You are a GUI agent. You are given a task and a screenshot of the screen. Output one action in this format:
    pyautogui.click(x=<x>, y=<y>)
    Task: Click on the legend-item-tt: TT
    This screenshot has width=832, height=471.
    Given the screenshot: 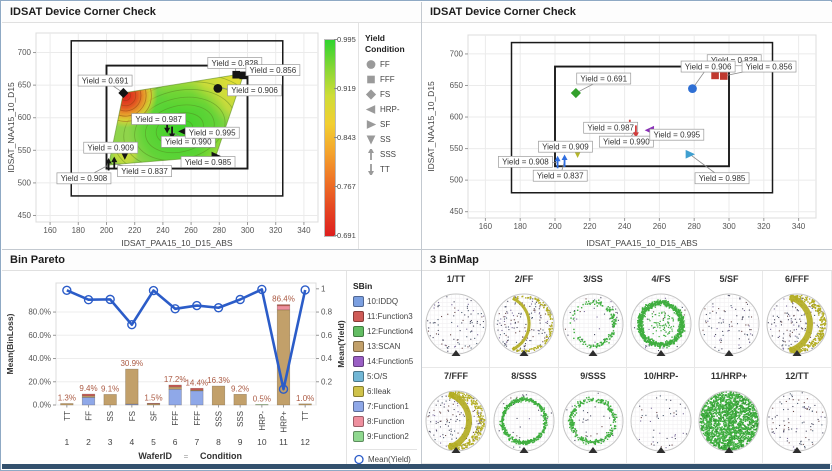 What is the action you would take?
    pyautogui.click(x=391, y=169)
    